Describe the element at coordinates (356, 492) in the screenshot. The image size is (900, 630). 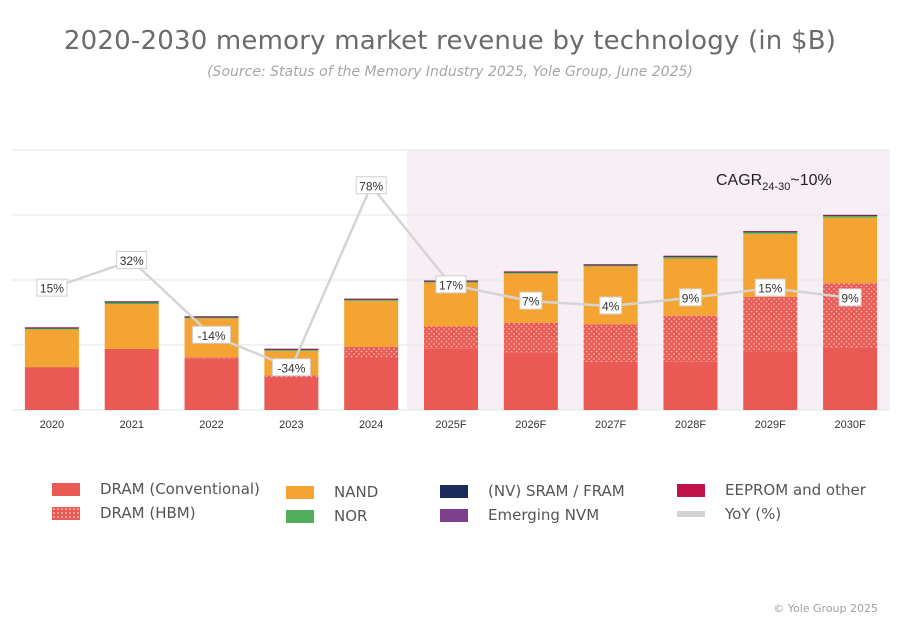
I see `legend-label: NAND` at that location.